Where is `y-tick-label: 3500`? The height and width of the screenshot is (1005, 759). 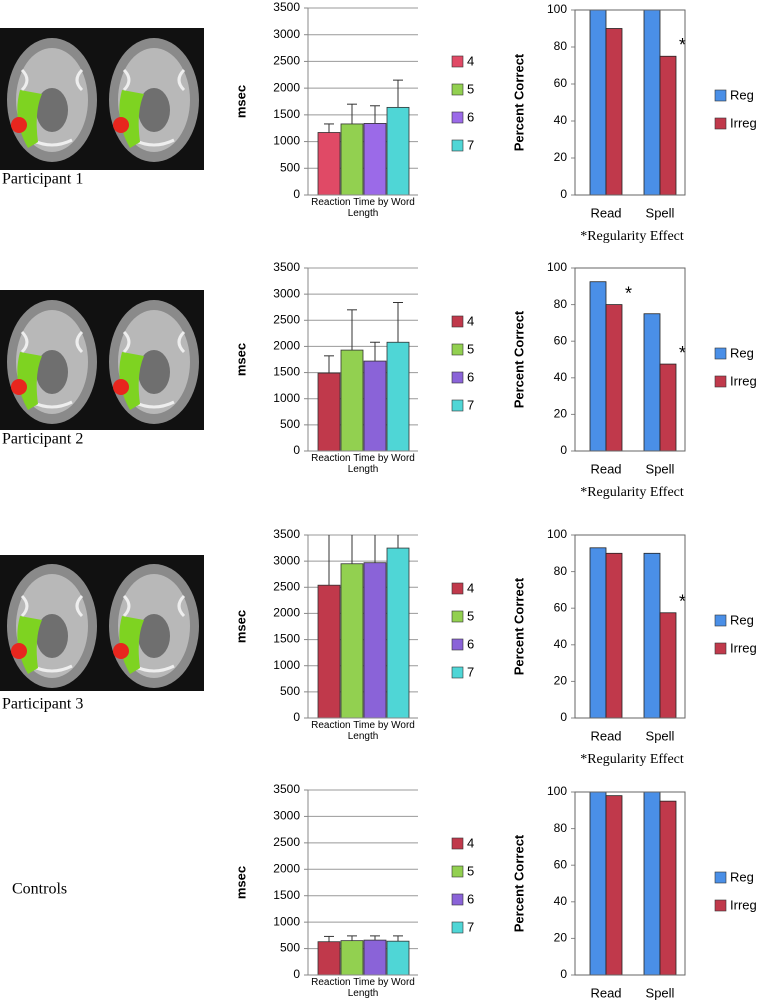
y-tick-label: 3500 is located at coordinates (286, 789).